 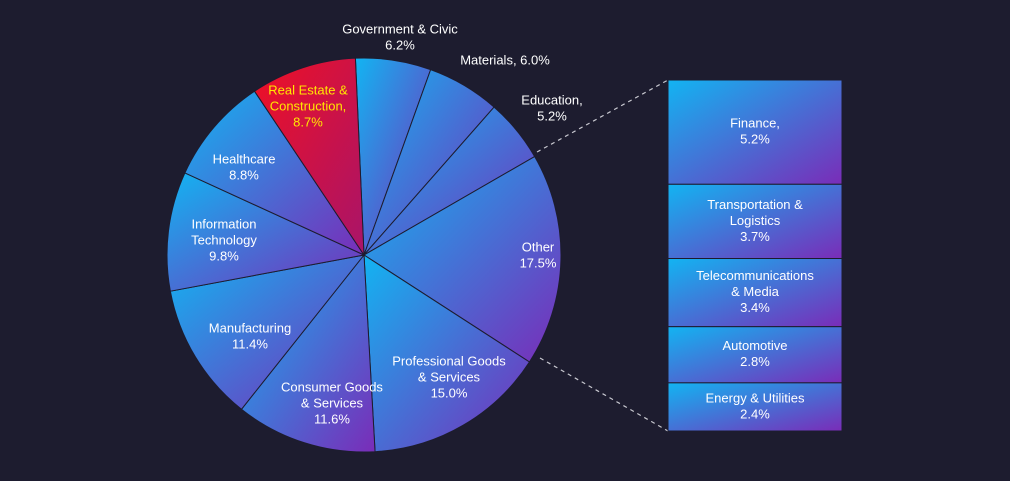 What do you see at coordinates (755, 236) in the screenshot?
I see `breakdown-label-transportation-logistics-line-3: 3.7%` at bounding box center [755, 236].